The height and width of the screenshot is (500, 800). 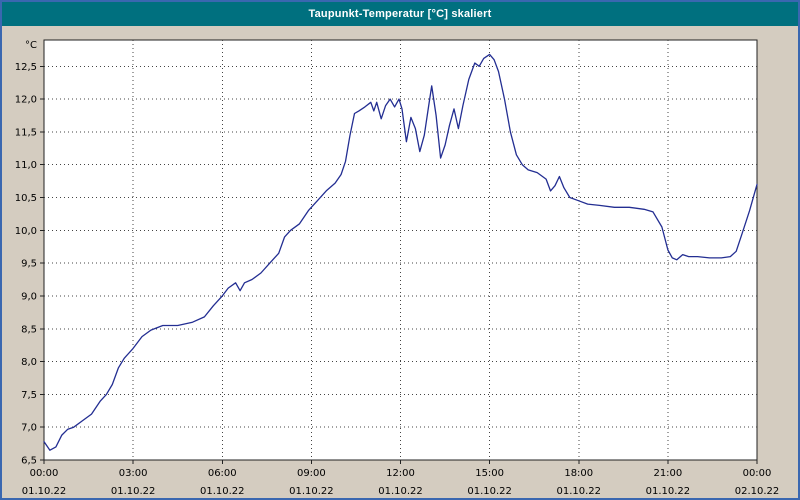 I want to click on y-tick-label: 11,0, so click(x=26, y=165).